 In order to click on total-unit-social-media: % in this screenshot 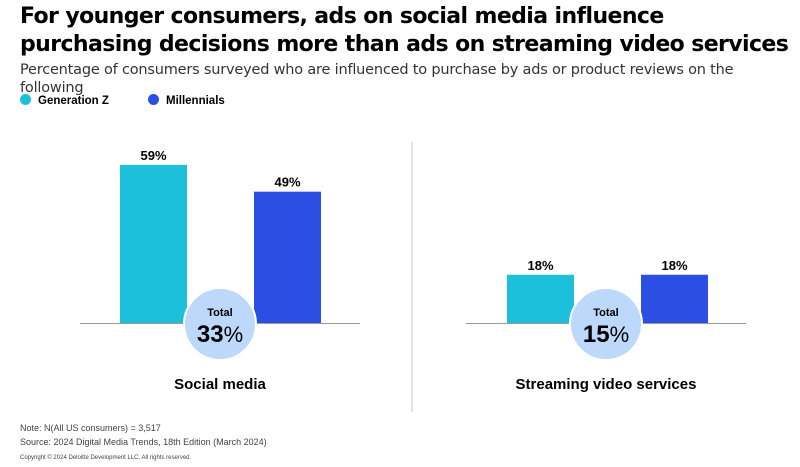, I will do `click(234, 334)`.